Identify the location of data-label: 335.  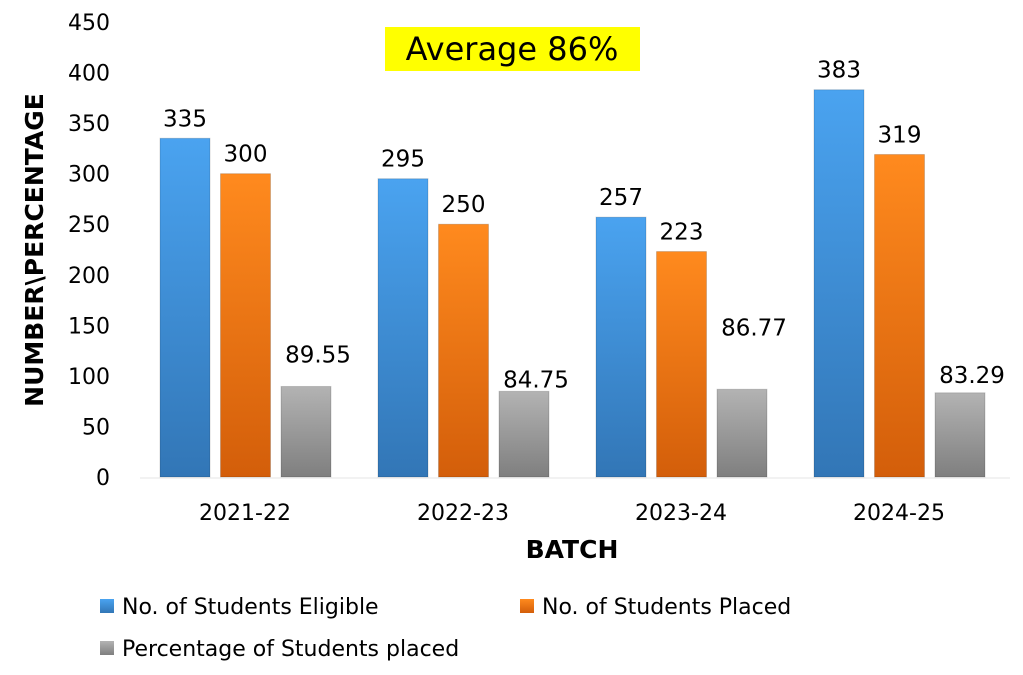
(185, 119).